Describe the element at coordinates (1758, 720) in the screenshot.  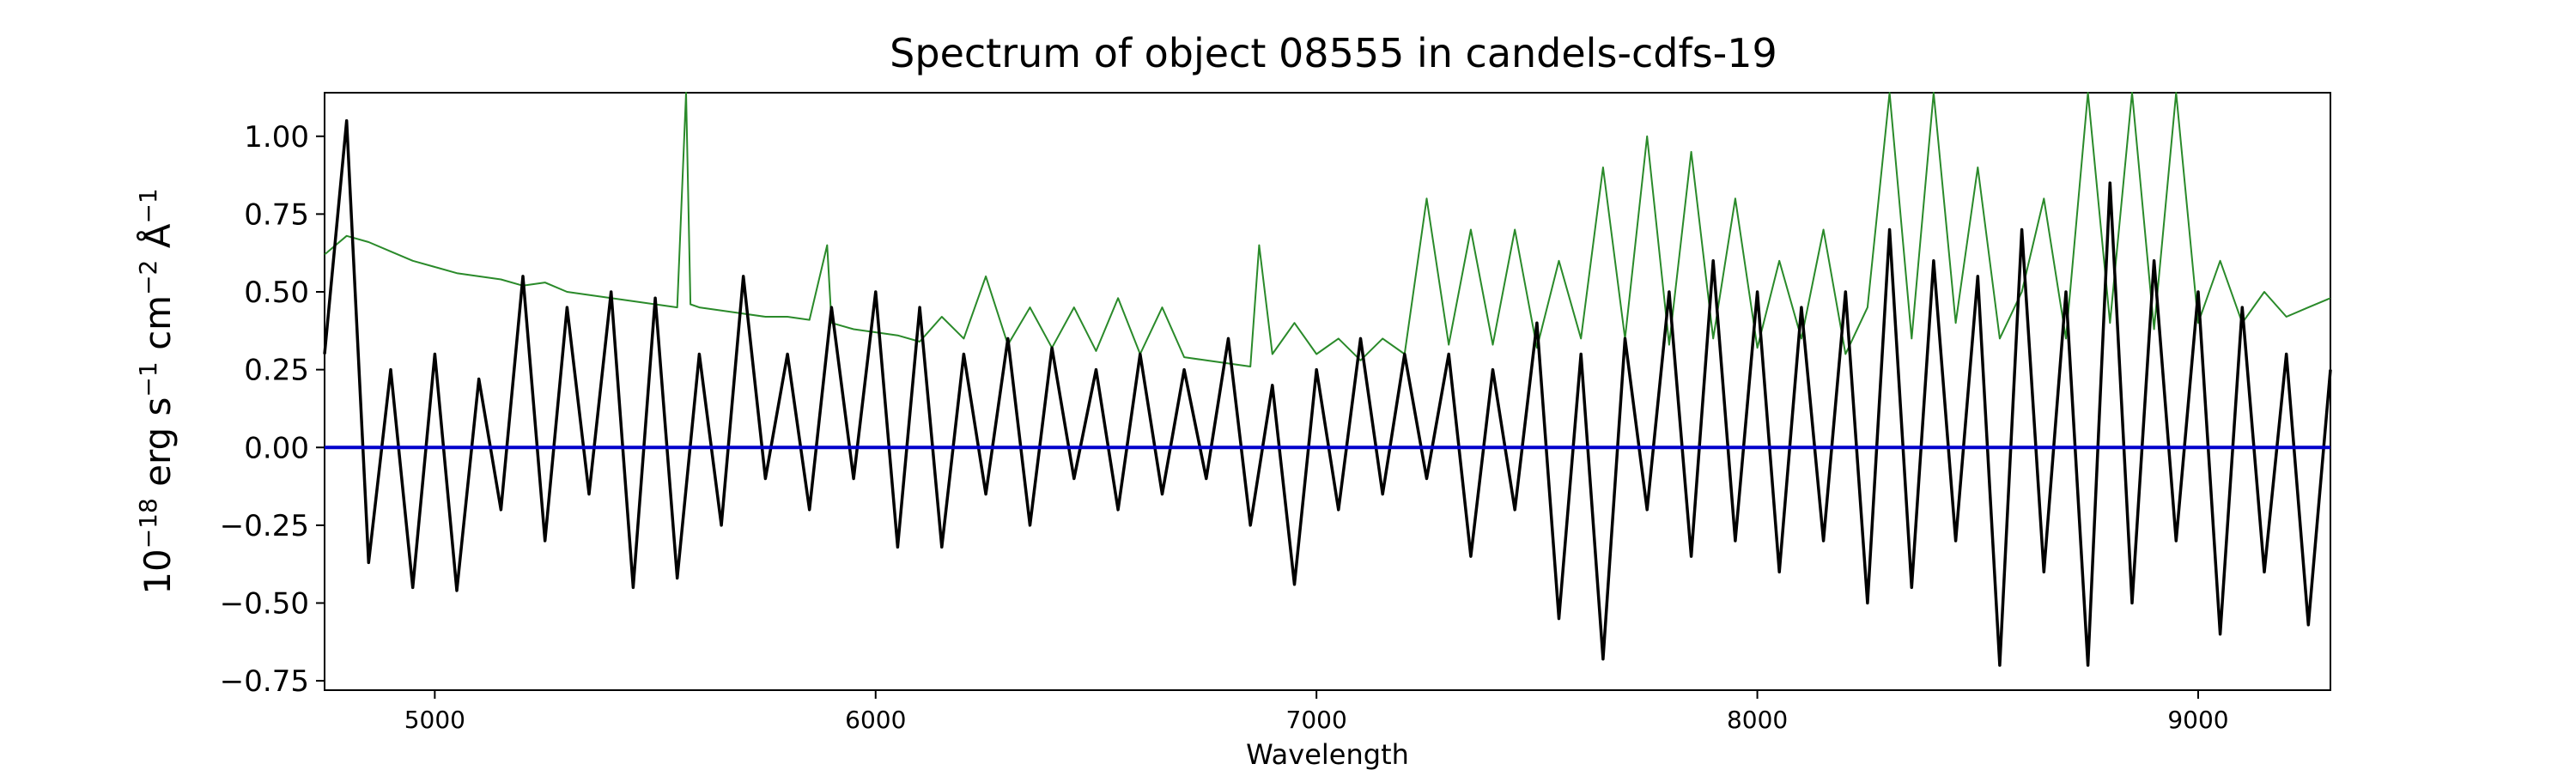
I see `x-tick-label: 8000` at that location.